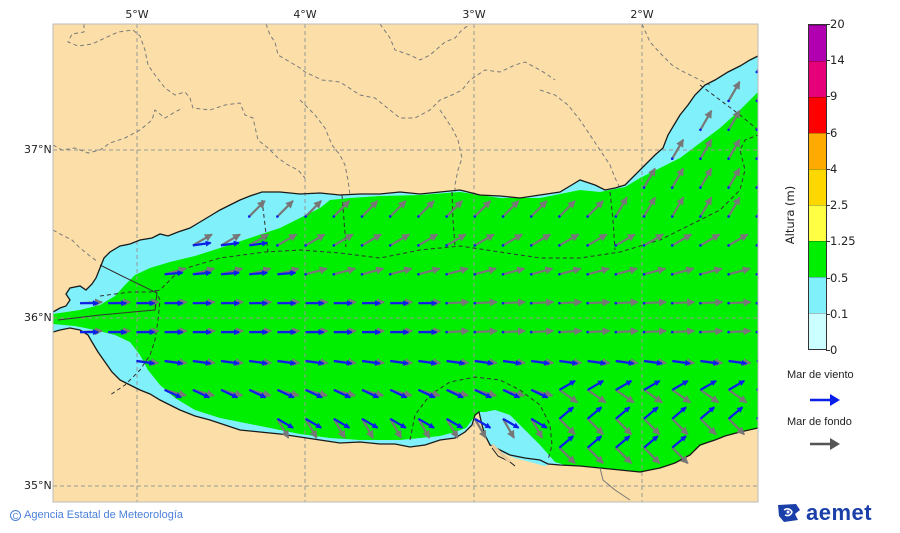 This screenshot has height=533, width=900. Describe the element at coordinates (825, 400) in the screenshot. I see `wind-sea-arrow-icon` at that location.